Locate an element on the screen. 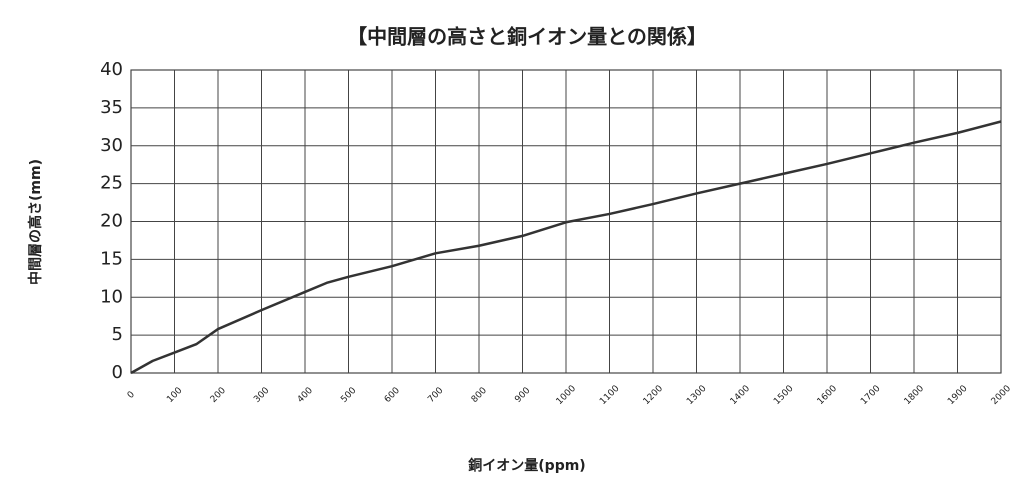  x-tick-label: 1000 is located at coordinates (566, 395).